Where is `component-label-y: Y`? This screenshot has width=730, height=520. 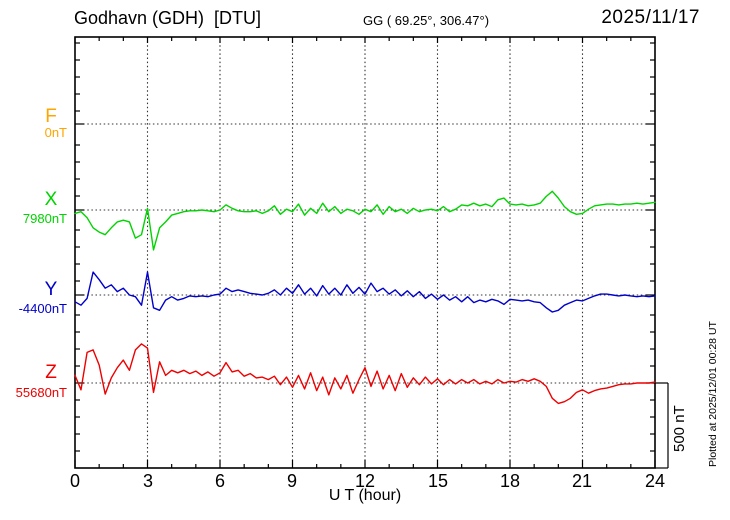
component-label-y: Y is located at coordinates (51, 289).